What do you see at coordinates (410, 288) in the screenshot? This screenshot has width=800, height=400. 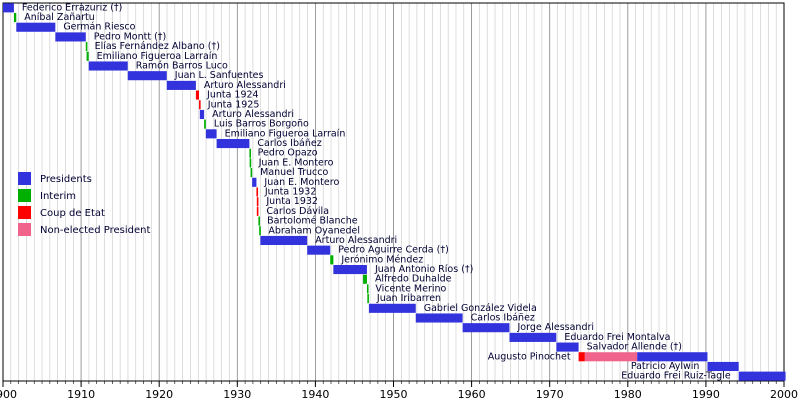 I see `term-label: Vicente Merino` at bounding box center [410, 288].